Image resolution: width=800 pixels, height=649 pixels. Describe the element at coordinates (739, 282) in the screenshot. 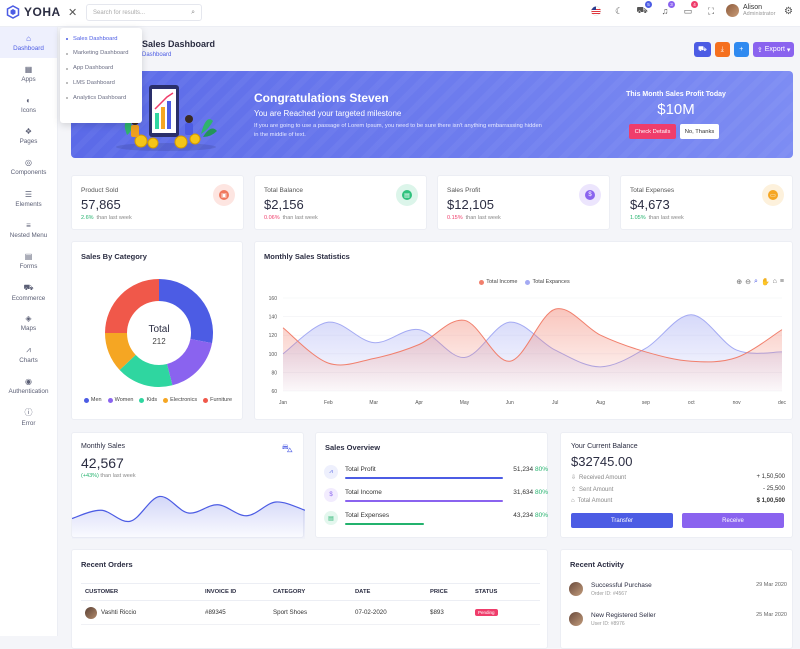

I see `zoom-in-icon: ⊕` at that location.